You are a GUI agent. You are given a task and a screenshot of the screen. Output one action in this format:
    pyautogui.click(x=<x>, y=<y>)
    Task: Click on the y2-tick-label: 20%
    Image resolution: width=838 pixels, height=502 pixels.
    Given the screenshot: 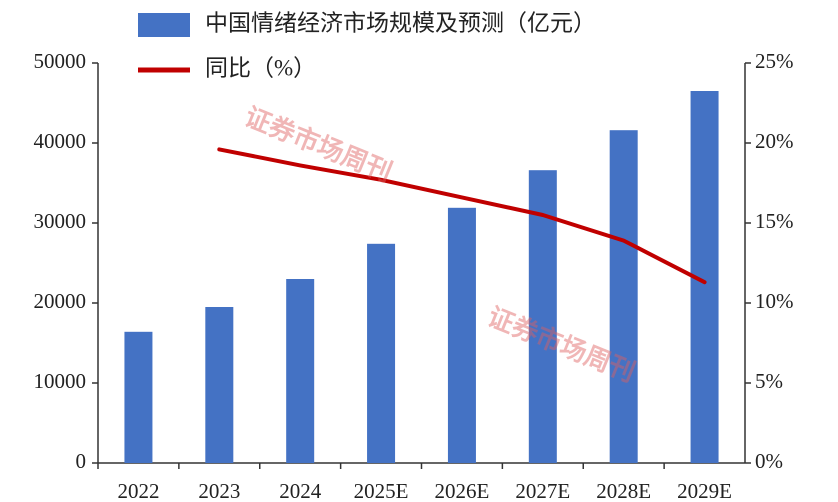 What is the action you would take?
    pyautogui.click(x=774, y=141)
    